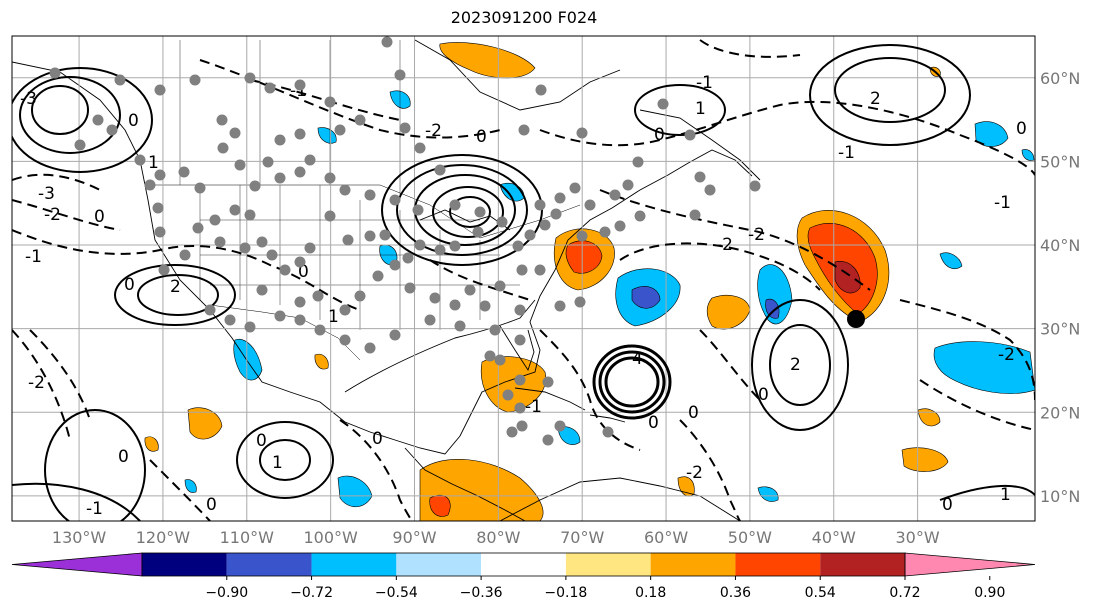 The image size is (1102, 613). I want to click on latitude-label: 50°N, so click(1060, 161).